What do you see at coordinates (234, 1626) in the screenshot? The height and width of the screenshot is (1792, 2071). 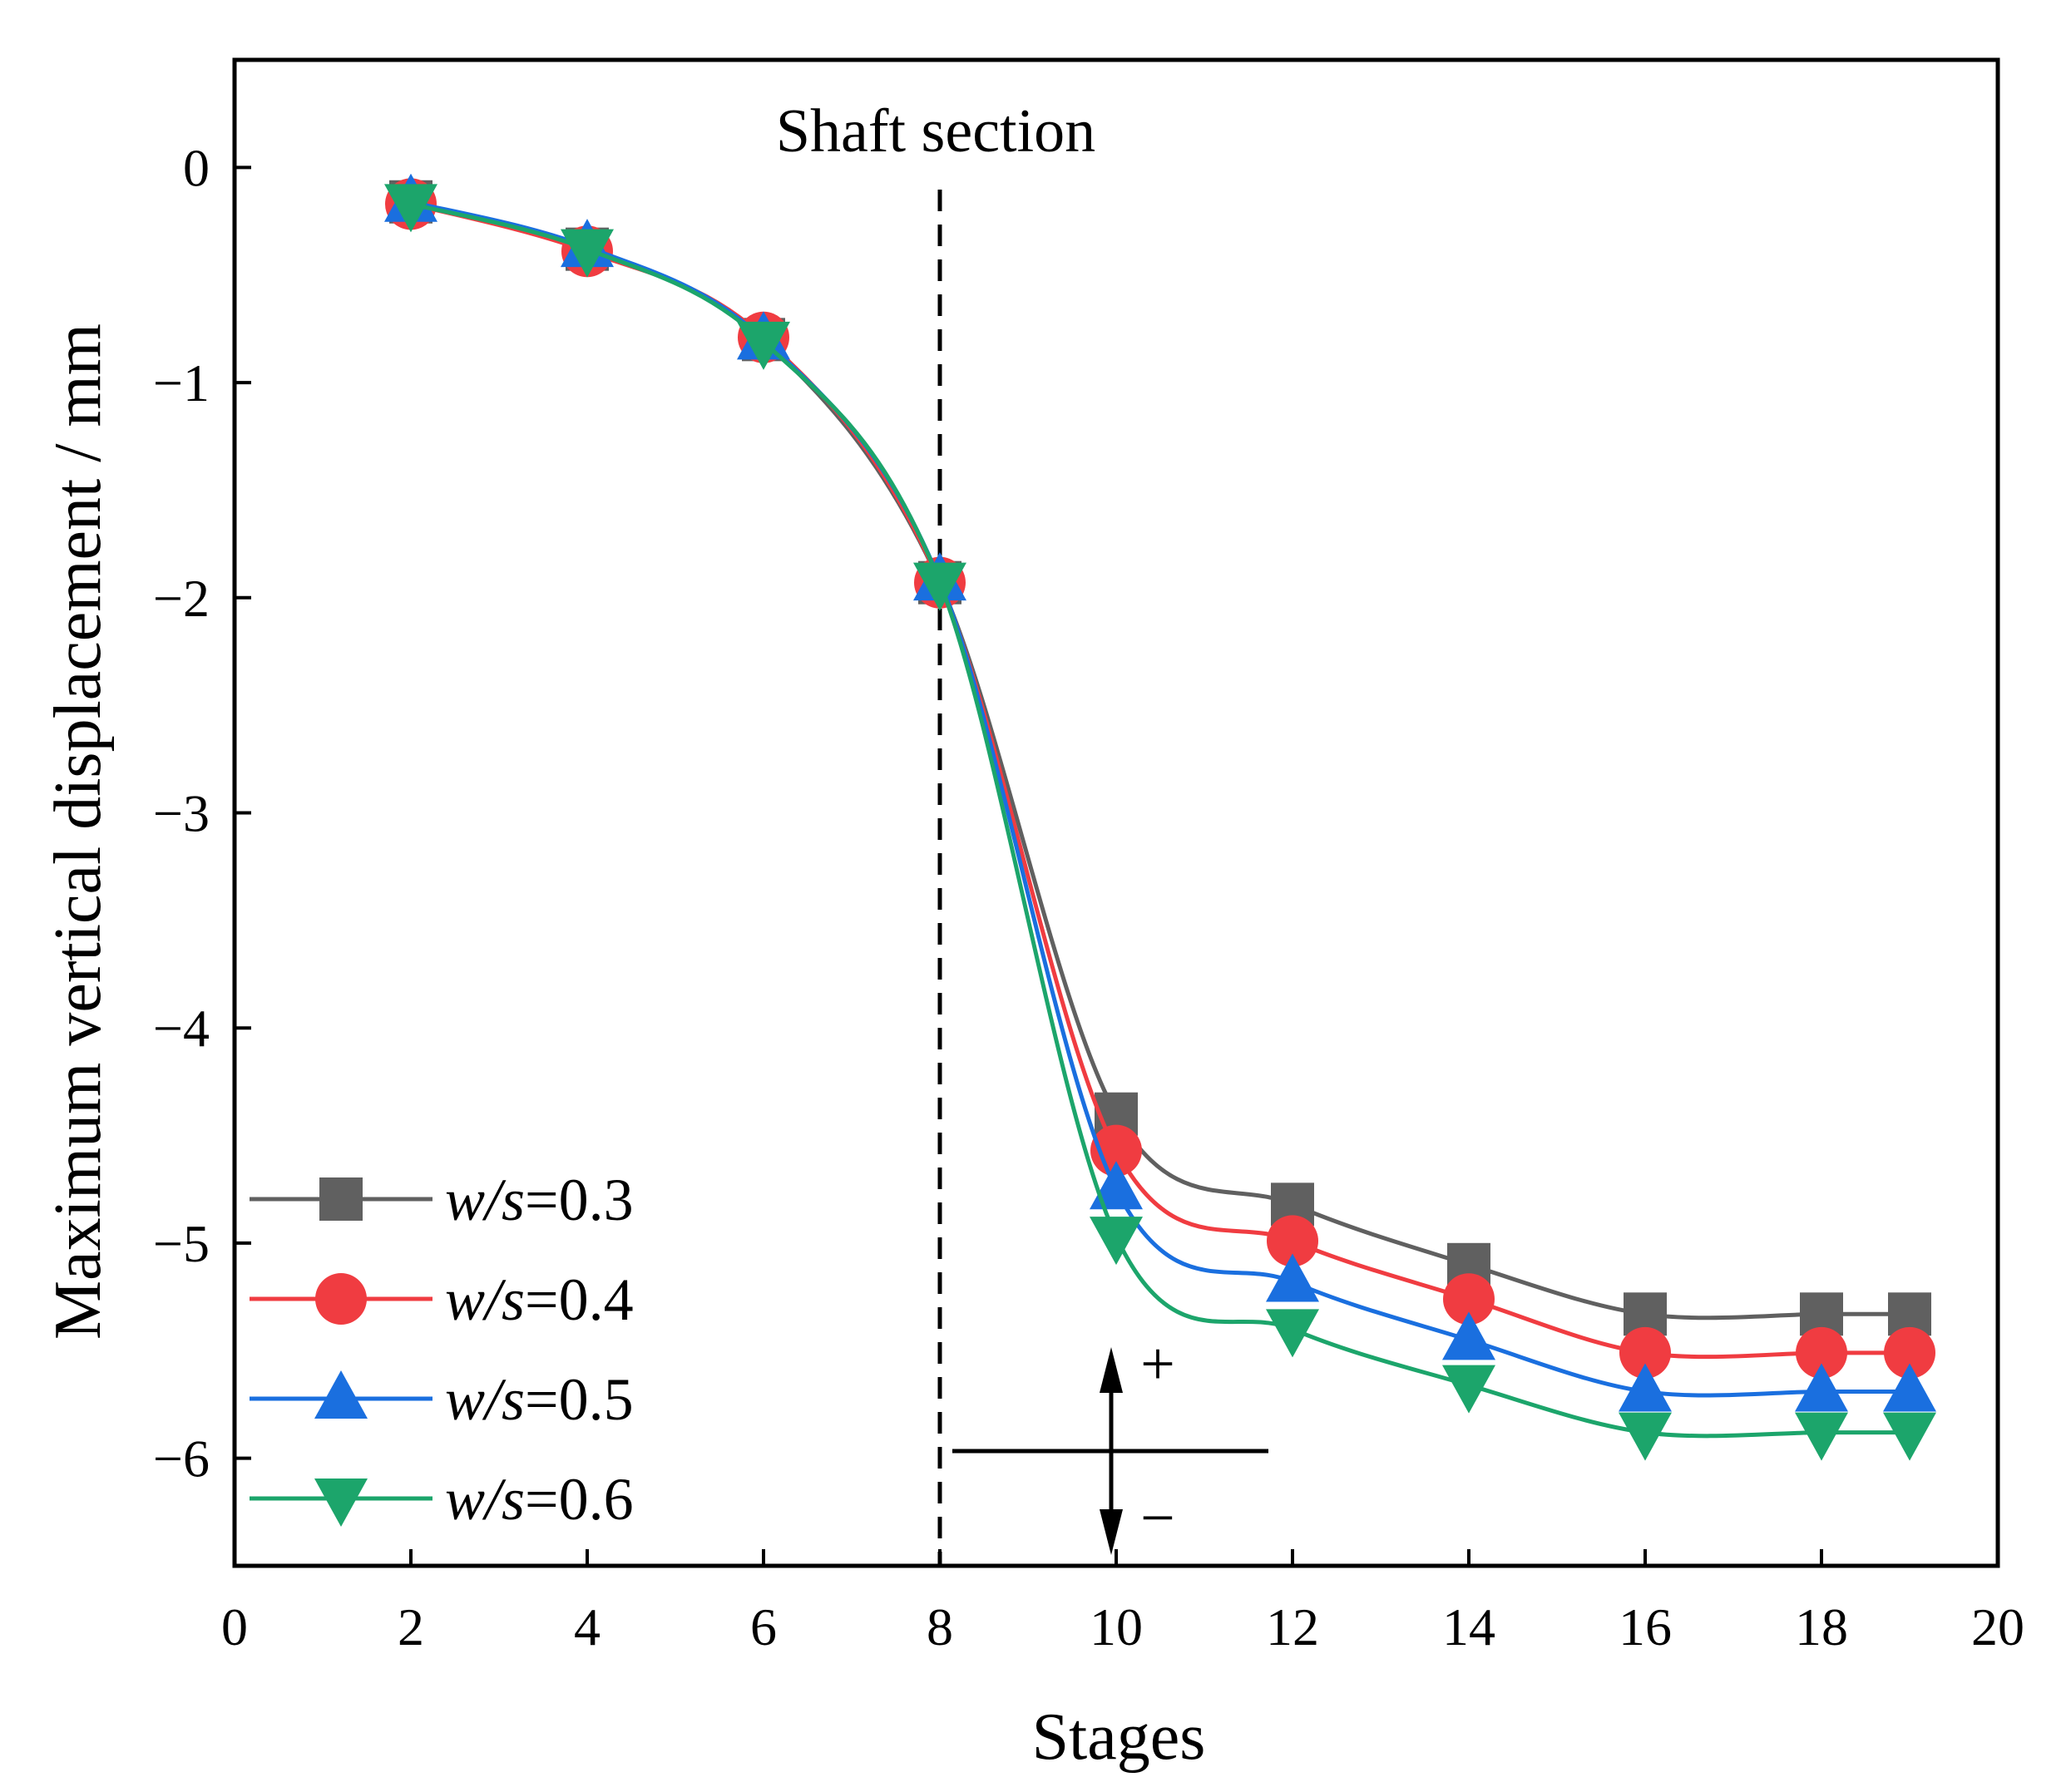 I see `x-tick-label: 0` at bounding box center [234, 1626].